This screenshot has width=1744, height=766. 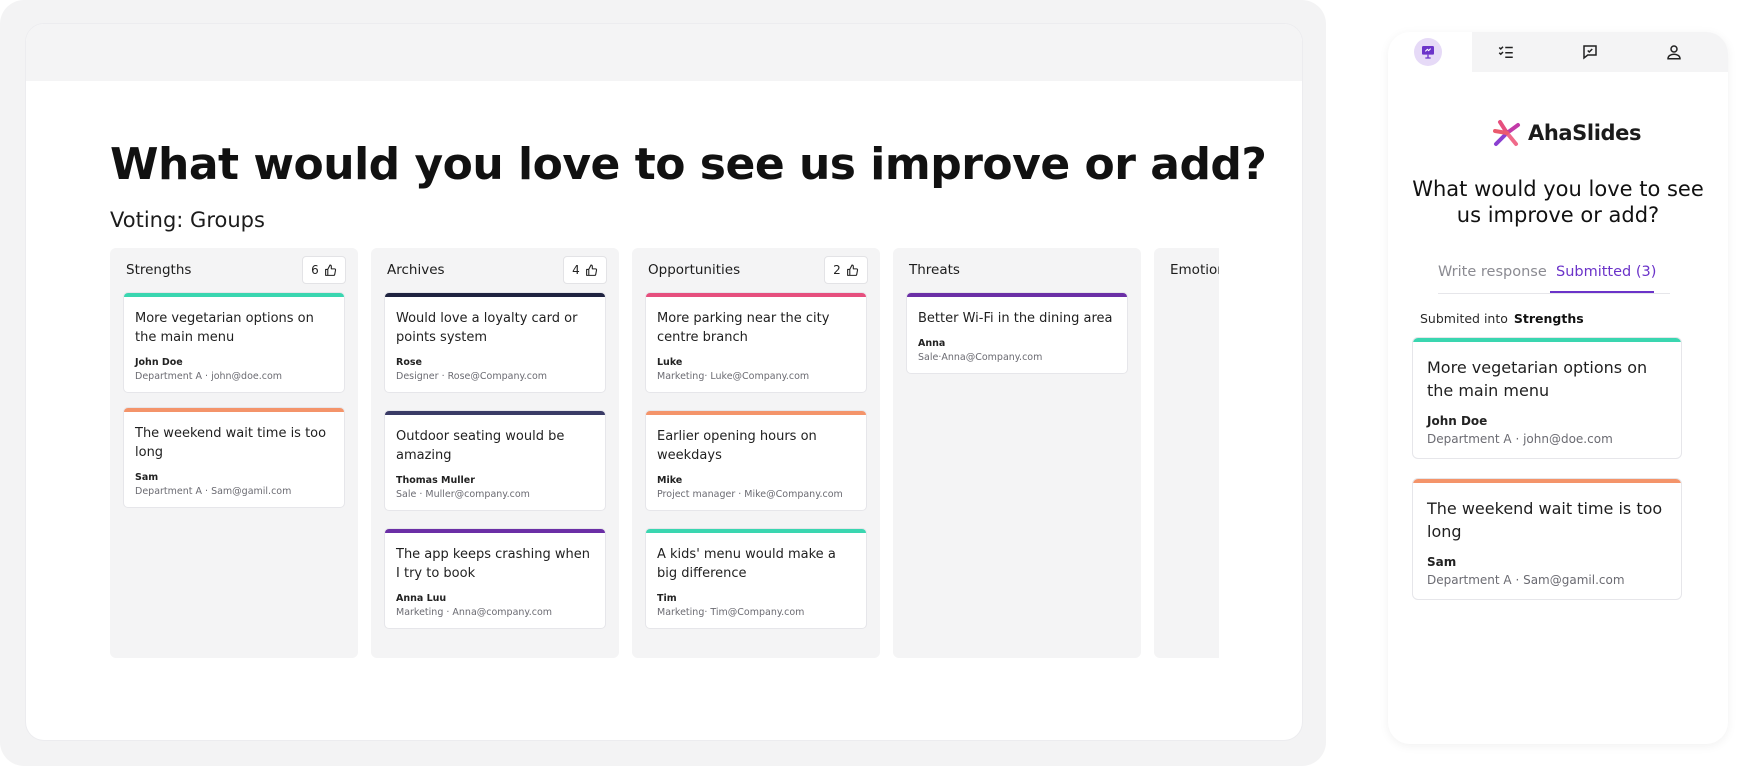 What do you see at coordinates (1606, 272) in the screenshot?
I see `tab-submitted: Submitted (3)` at bounding box center [1606, 272].